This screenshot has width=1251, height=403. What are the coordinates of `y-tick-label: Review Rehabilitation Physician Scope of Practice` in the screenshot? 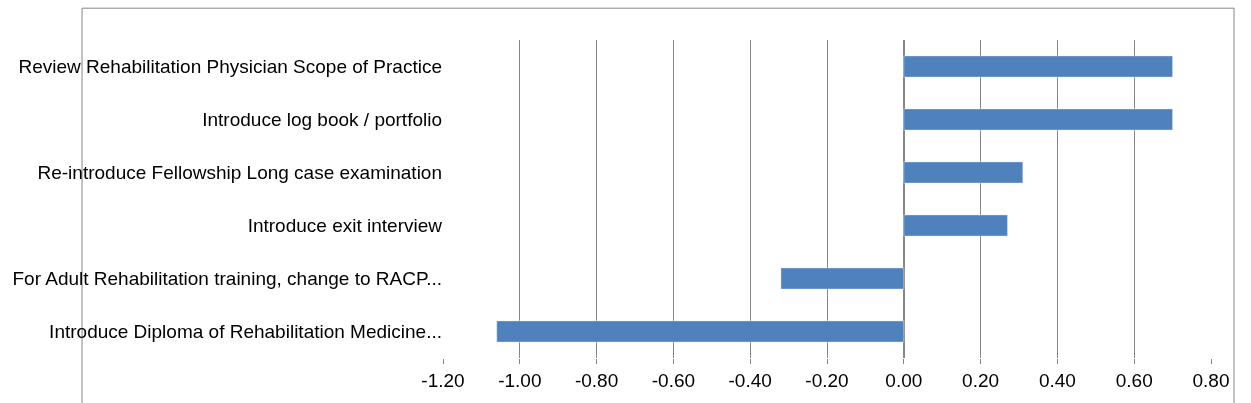 It's located at (230, 67).